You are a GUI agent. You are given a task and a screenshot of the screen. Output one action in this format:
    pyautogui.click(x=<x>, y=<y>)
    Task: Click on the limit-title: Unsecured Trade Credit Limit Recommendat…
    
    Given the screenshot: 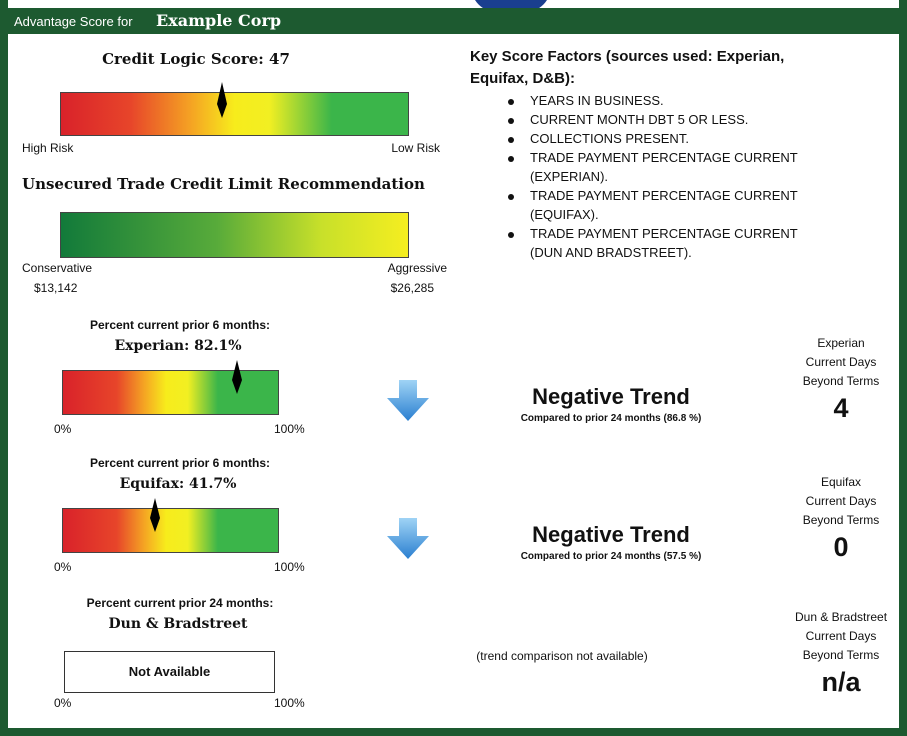 What is the action you would take?
    pyautogui.click(x=223, y=184)
    